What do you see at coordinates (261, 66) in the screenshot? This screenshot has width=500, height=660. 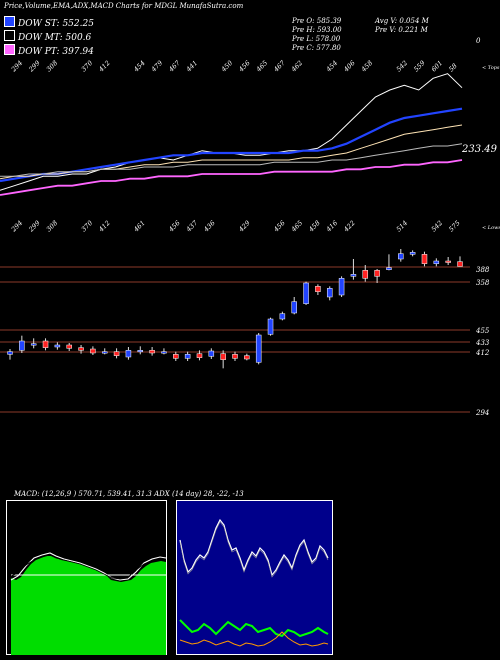 I see `top-tick-label: 465` at bounding box center [261, 66].